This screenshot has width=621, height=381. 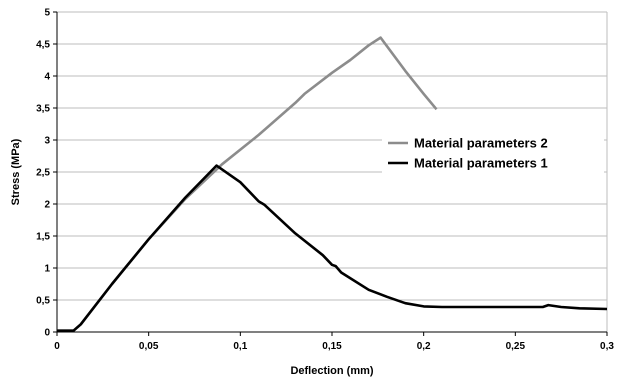 What do you see at coordinates (47, 141) in the screenshot?
I see `y-tick-label: 3` at bounding box center [47, 141].